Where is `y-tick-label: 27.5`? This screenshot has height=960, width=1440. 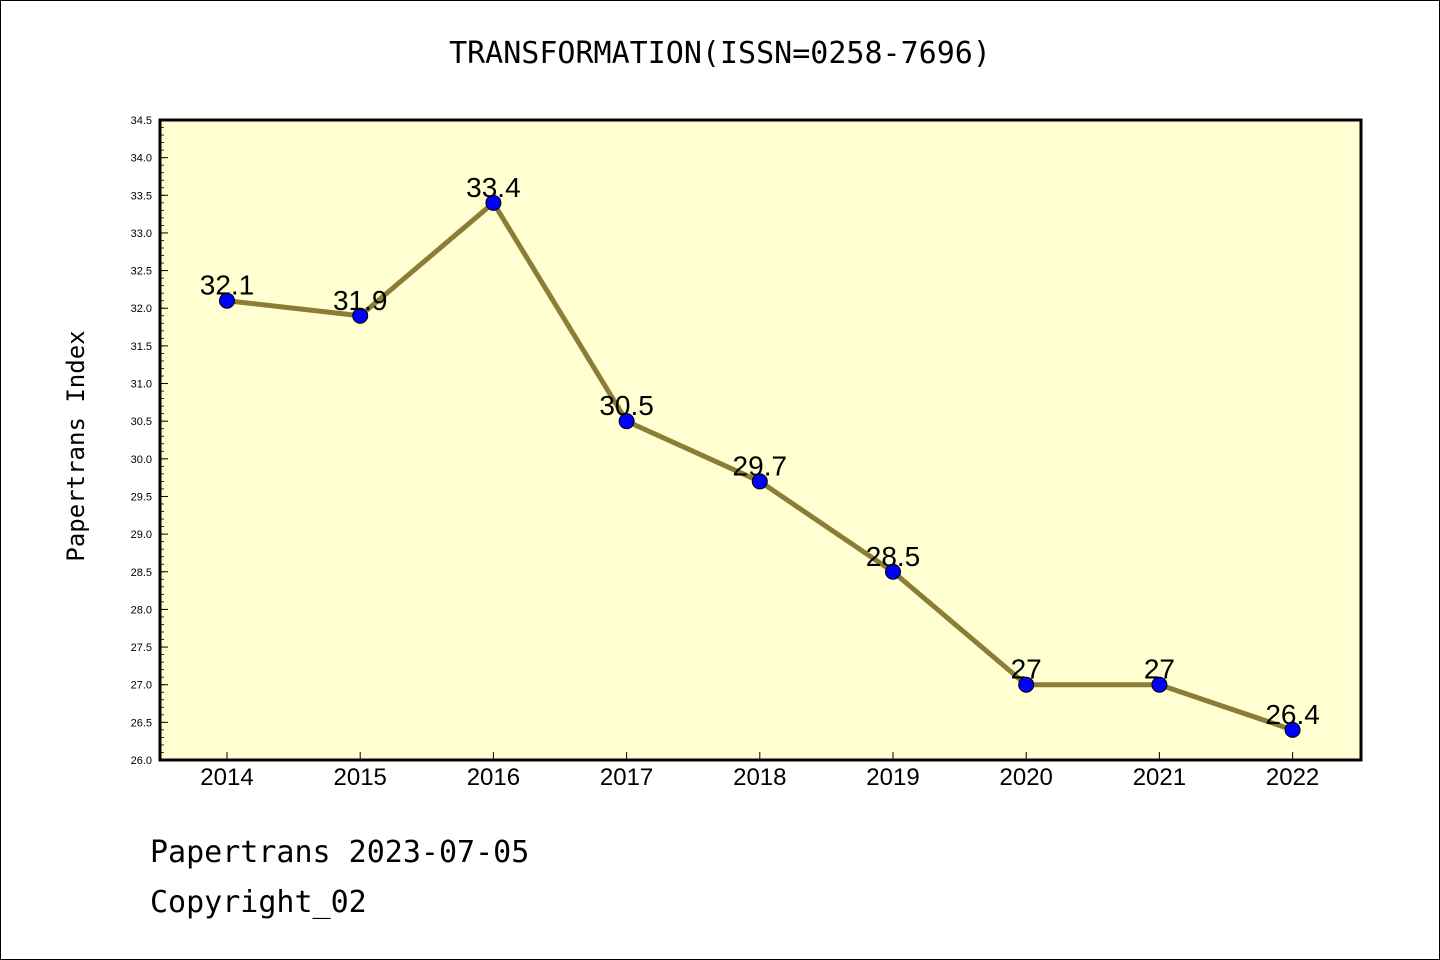
y-tick-label: 27.5 is located at coordinates (141, 648).